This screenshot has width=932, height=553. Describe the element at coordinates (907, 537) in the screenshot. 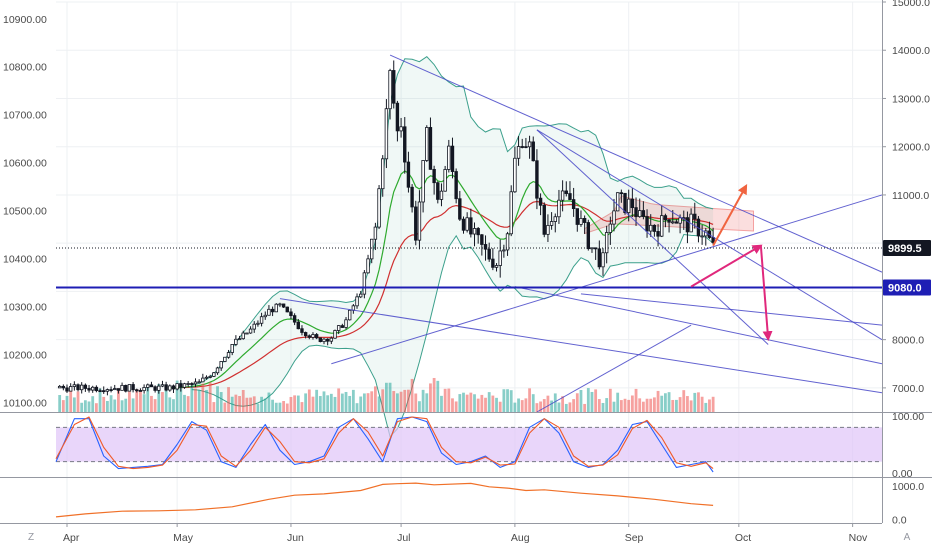

I see `auto-scale-button: A` at that location.